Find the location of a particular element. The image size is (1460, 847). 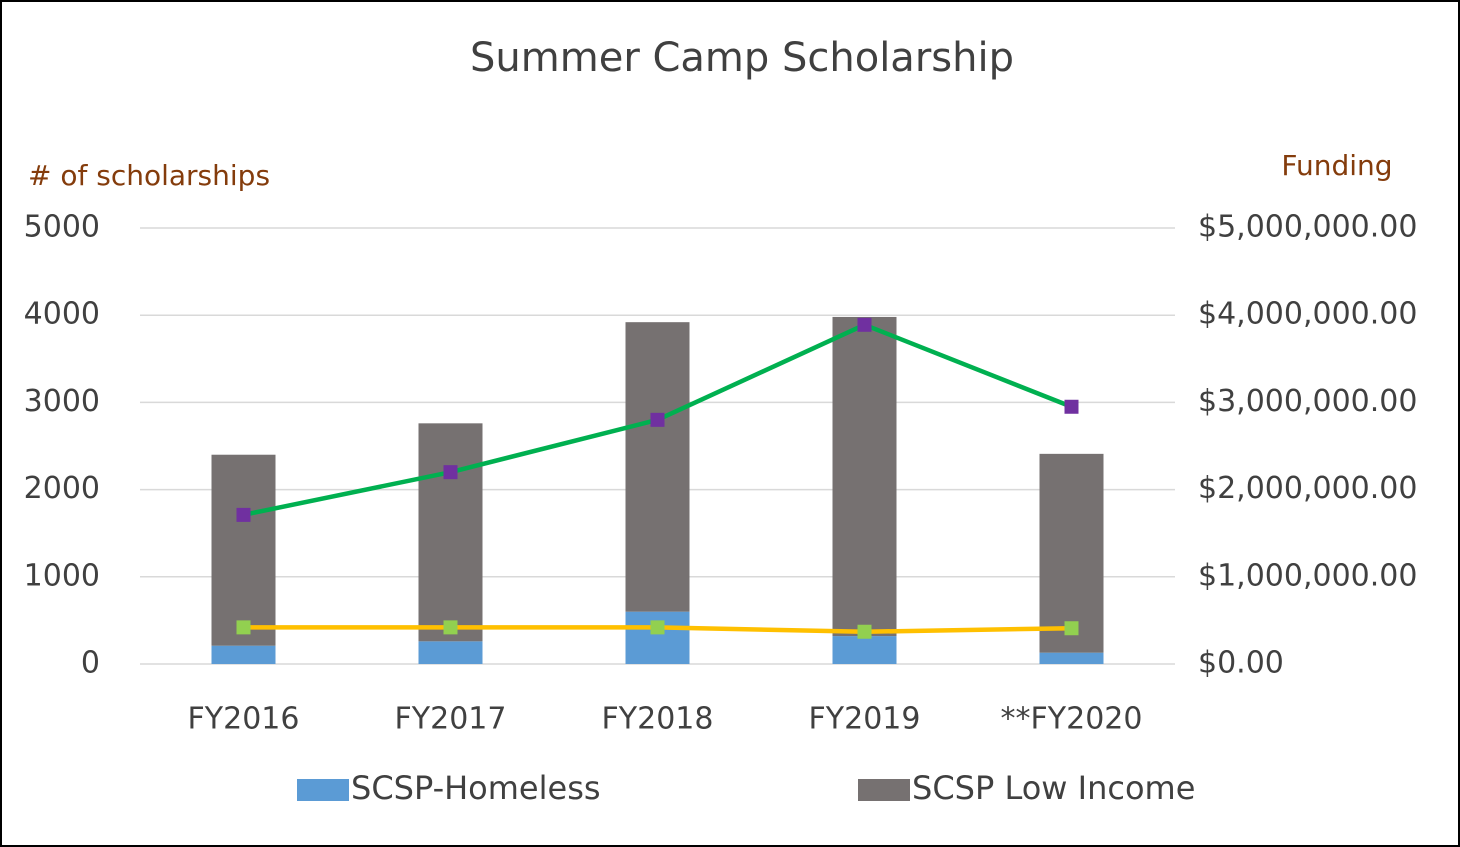

x-tick-label: **FY2020 is located at coordinates (1072, 719).